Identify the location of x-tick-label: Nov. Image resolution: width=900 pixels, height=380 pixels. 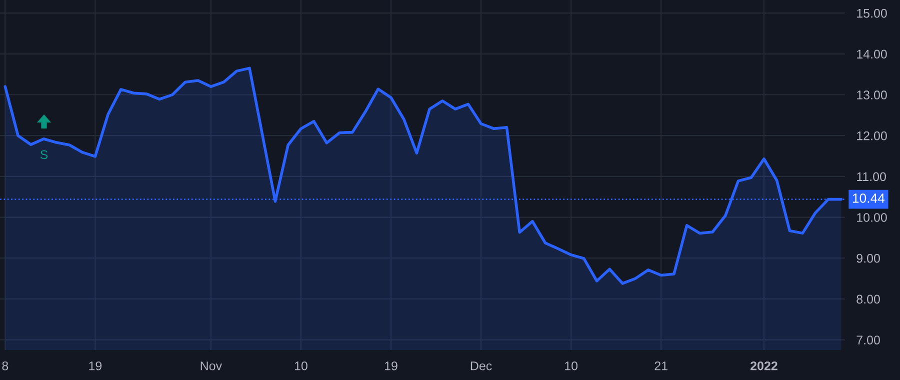
(211, 366).